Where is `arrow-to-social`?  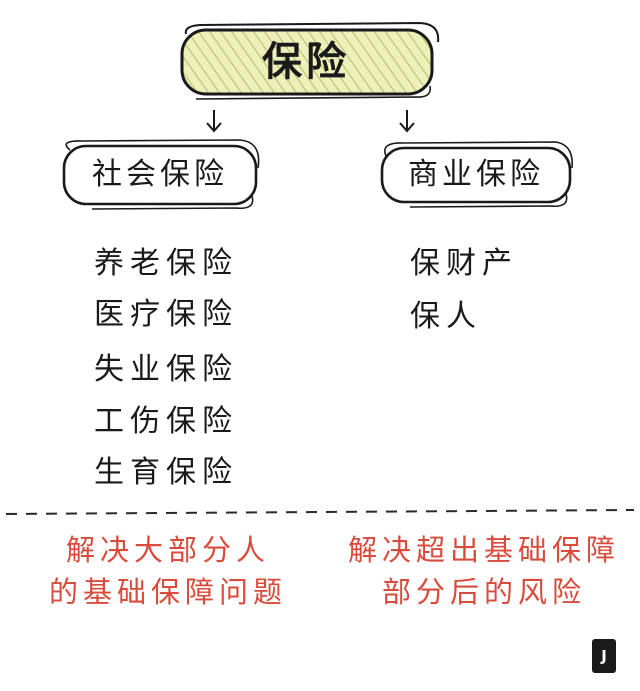
arrow-to-social is located at coordinates (214, 121).